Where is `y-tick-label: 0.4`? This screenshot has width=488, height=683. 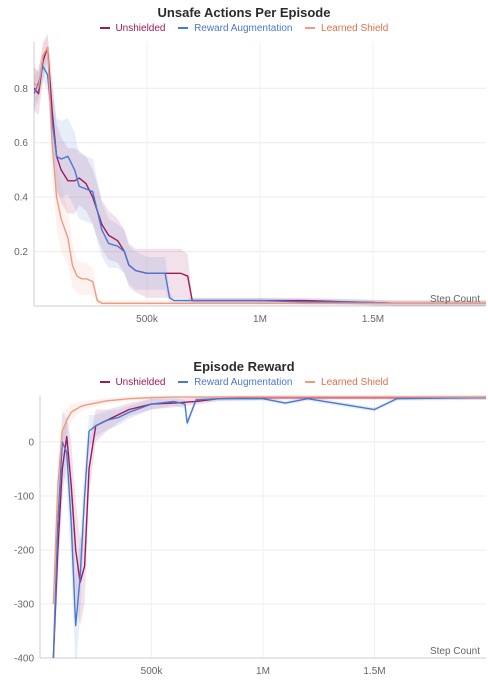 y-tick-label: 0.4 is located at coordinates (21, 198).